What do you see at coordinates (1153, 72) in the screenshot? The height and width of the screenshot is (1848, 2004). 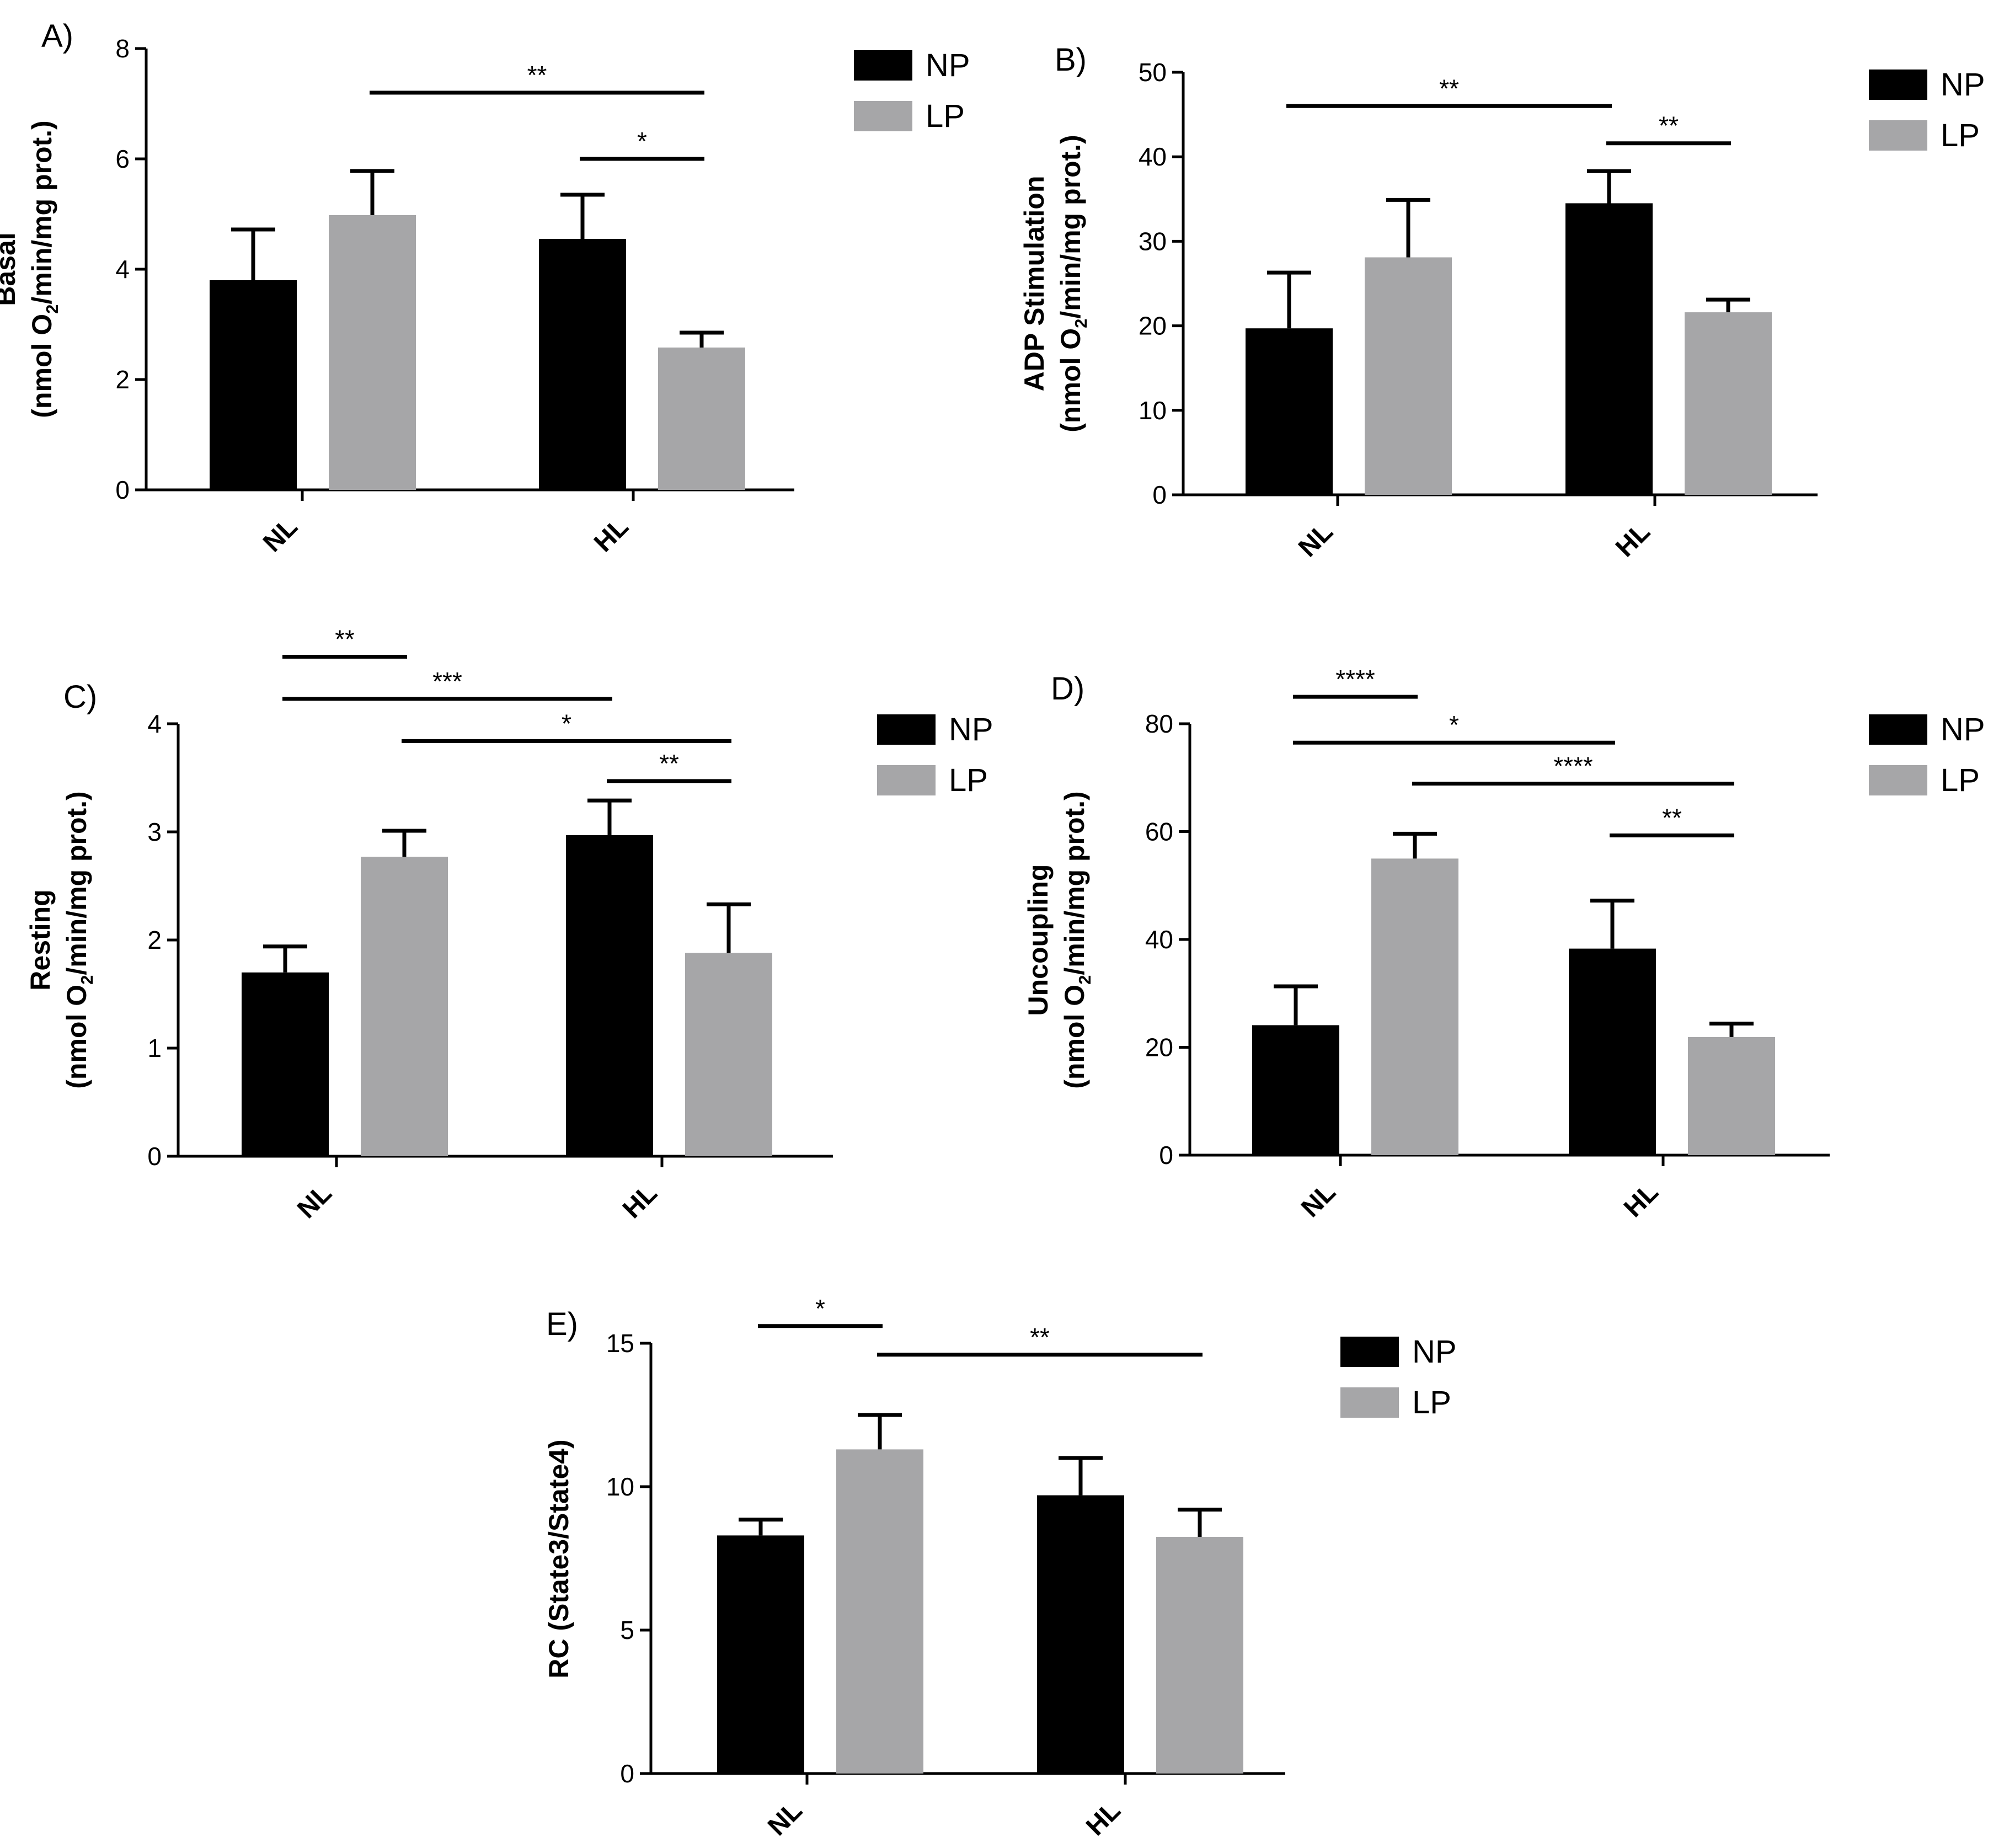 I see `y-tick-label: 50` at bounding box center [1153, 72].